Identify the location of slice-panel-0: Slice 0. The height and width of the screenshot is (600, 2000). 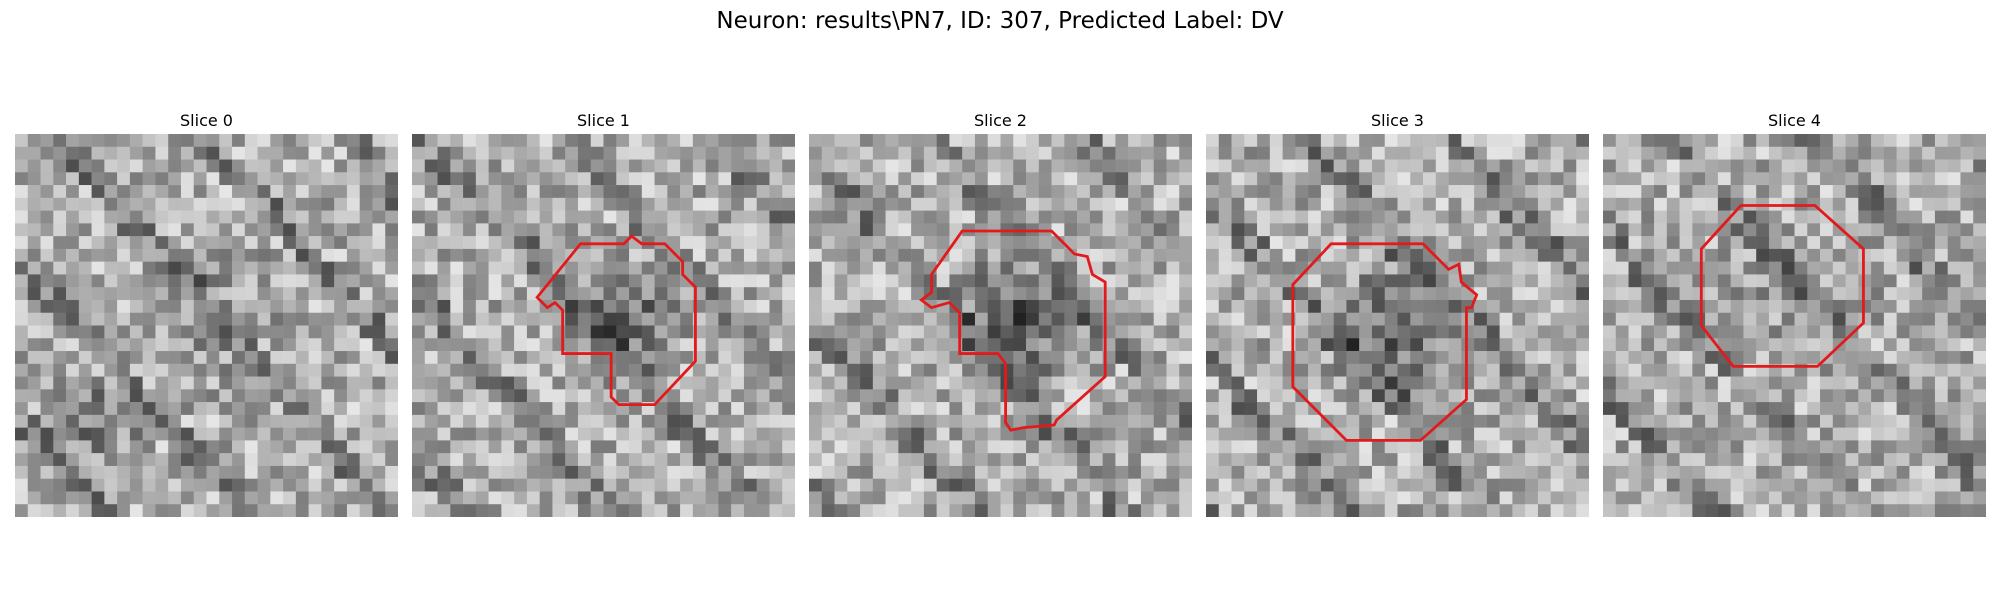
(206, 313).